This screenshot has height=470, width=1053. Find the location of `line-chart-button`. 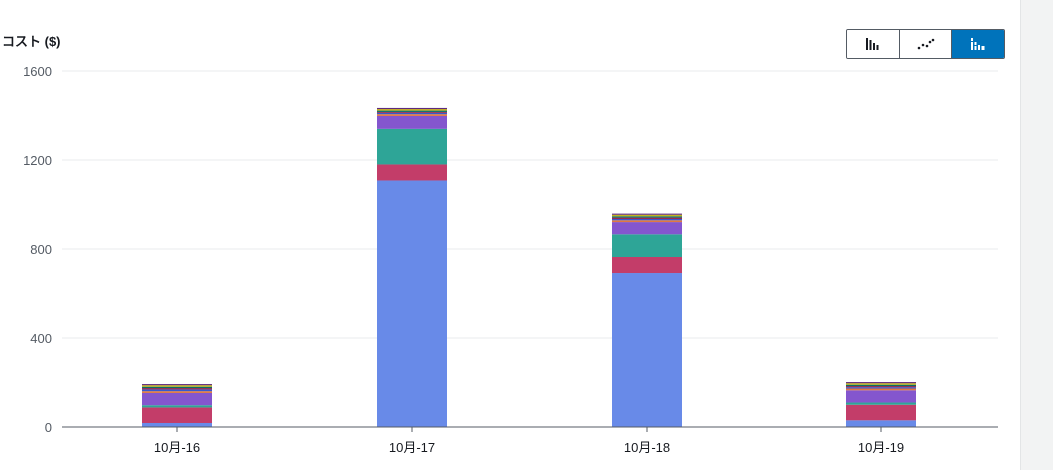

line-chart-button is located at coordinates (926, 44).